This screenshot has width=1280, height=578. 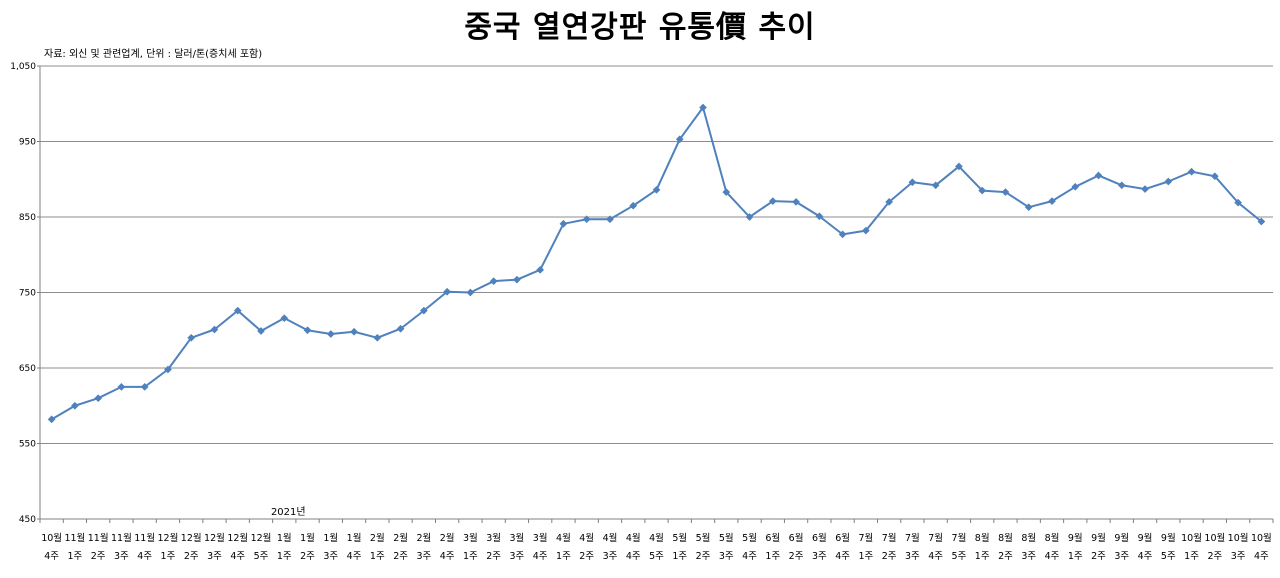 I want to click on year-annotation: 2021년, so click(x=288, y=512).